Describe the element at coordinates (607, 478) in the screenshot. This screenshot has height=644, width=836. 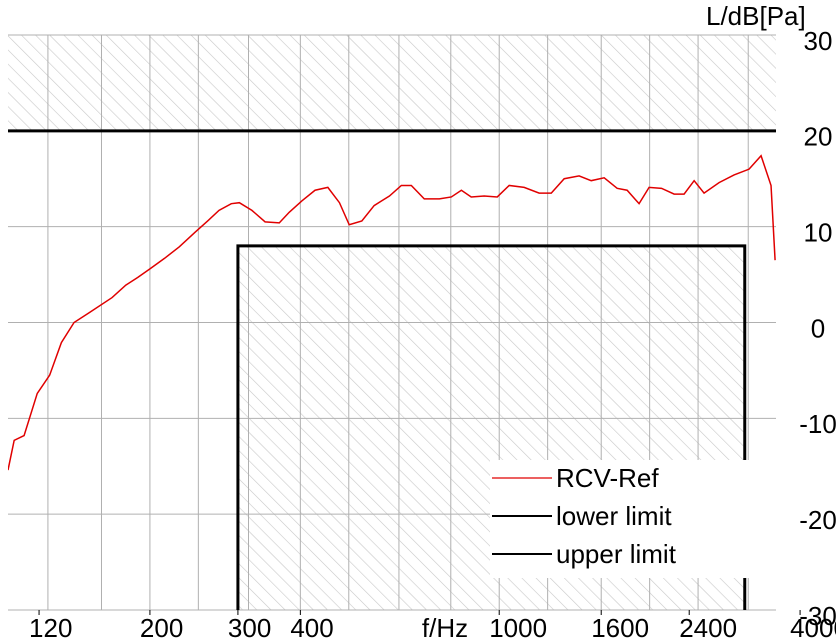
I see `legend-label: RCV-Ref` at that location.